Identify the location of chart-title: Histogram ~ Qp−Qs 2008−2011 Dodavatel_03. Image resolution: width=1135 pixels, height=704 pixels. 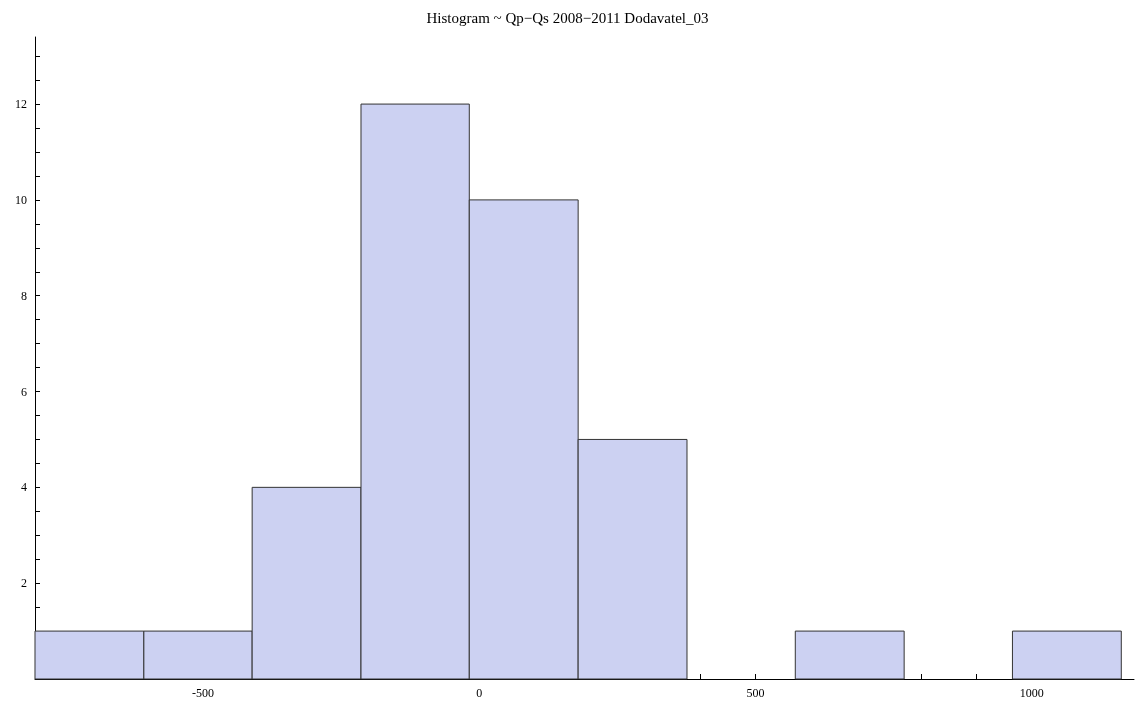
(567, 17).